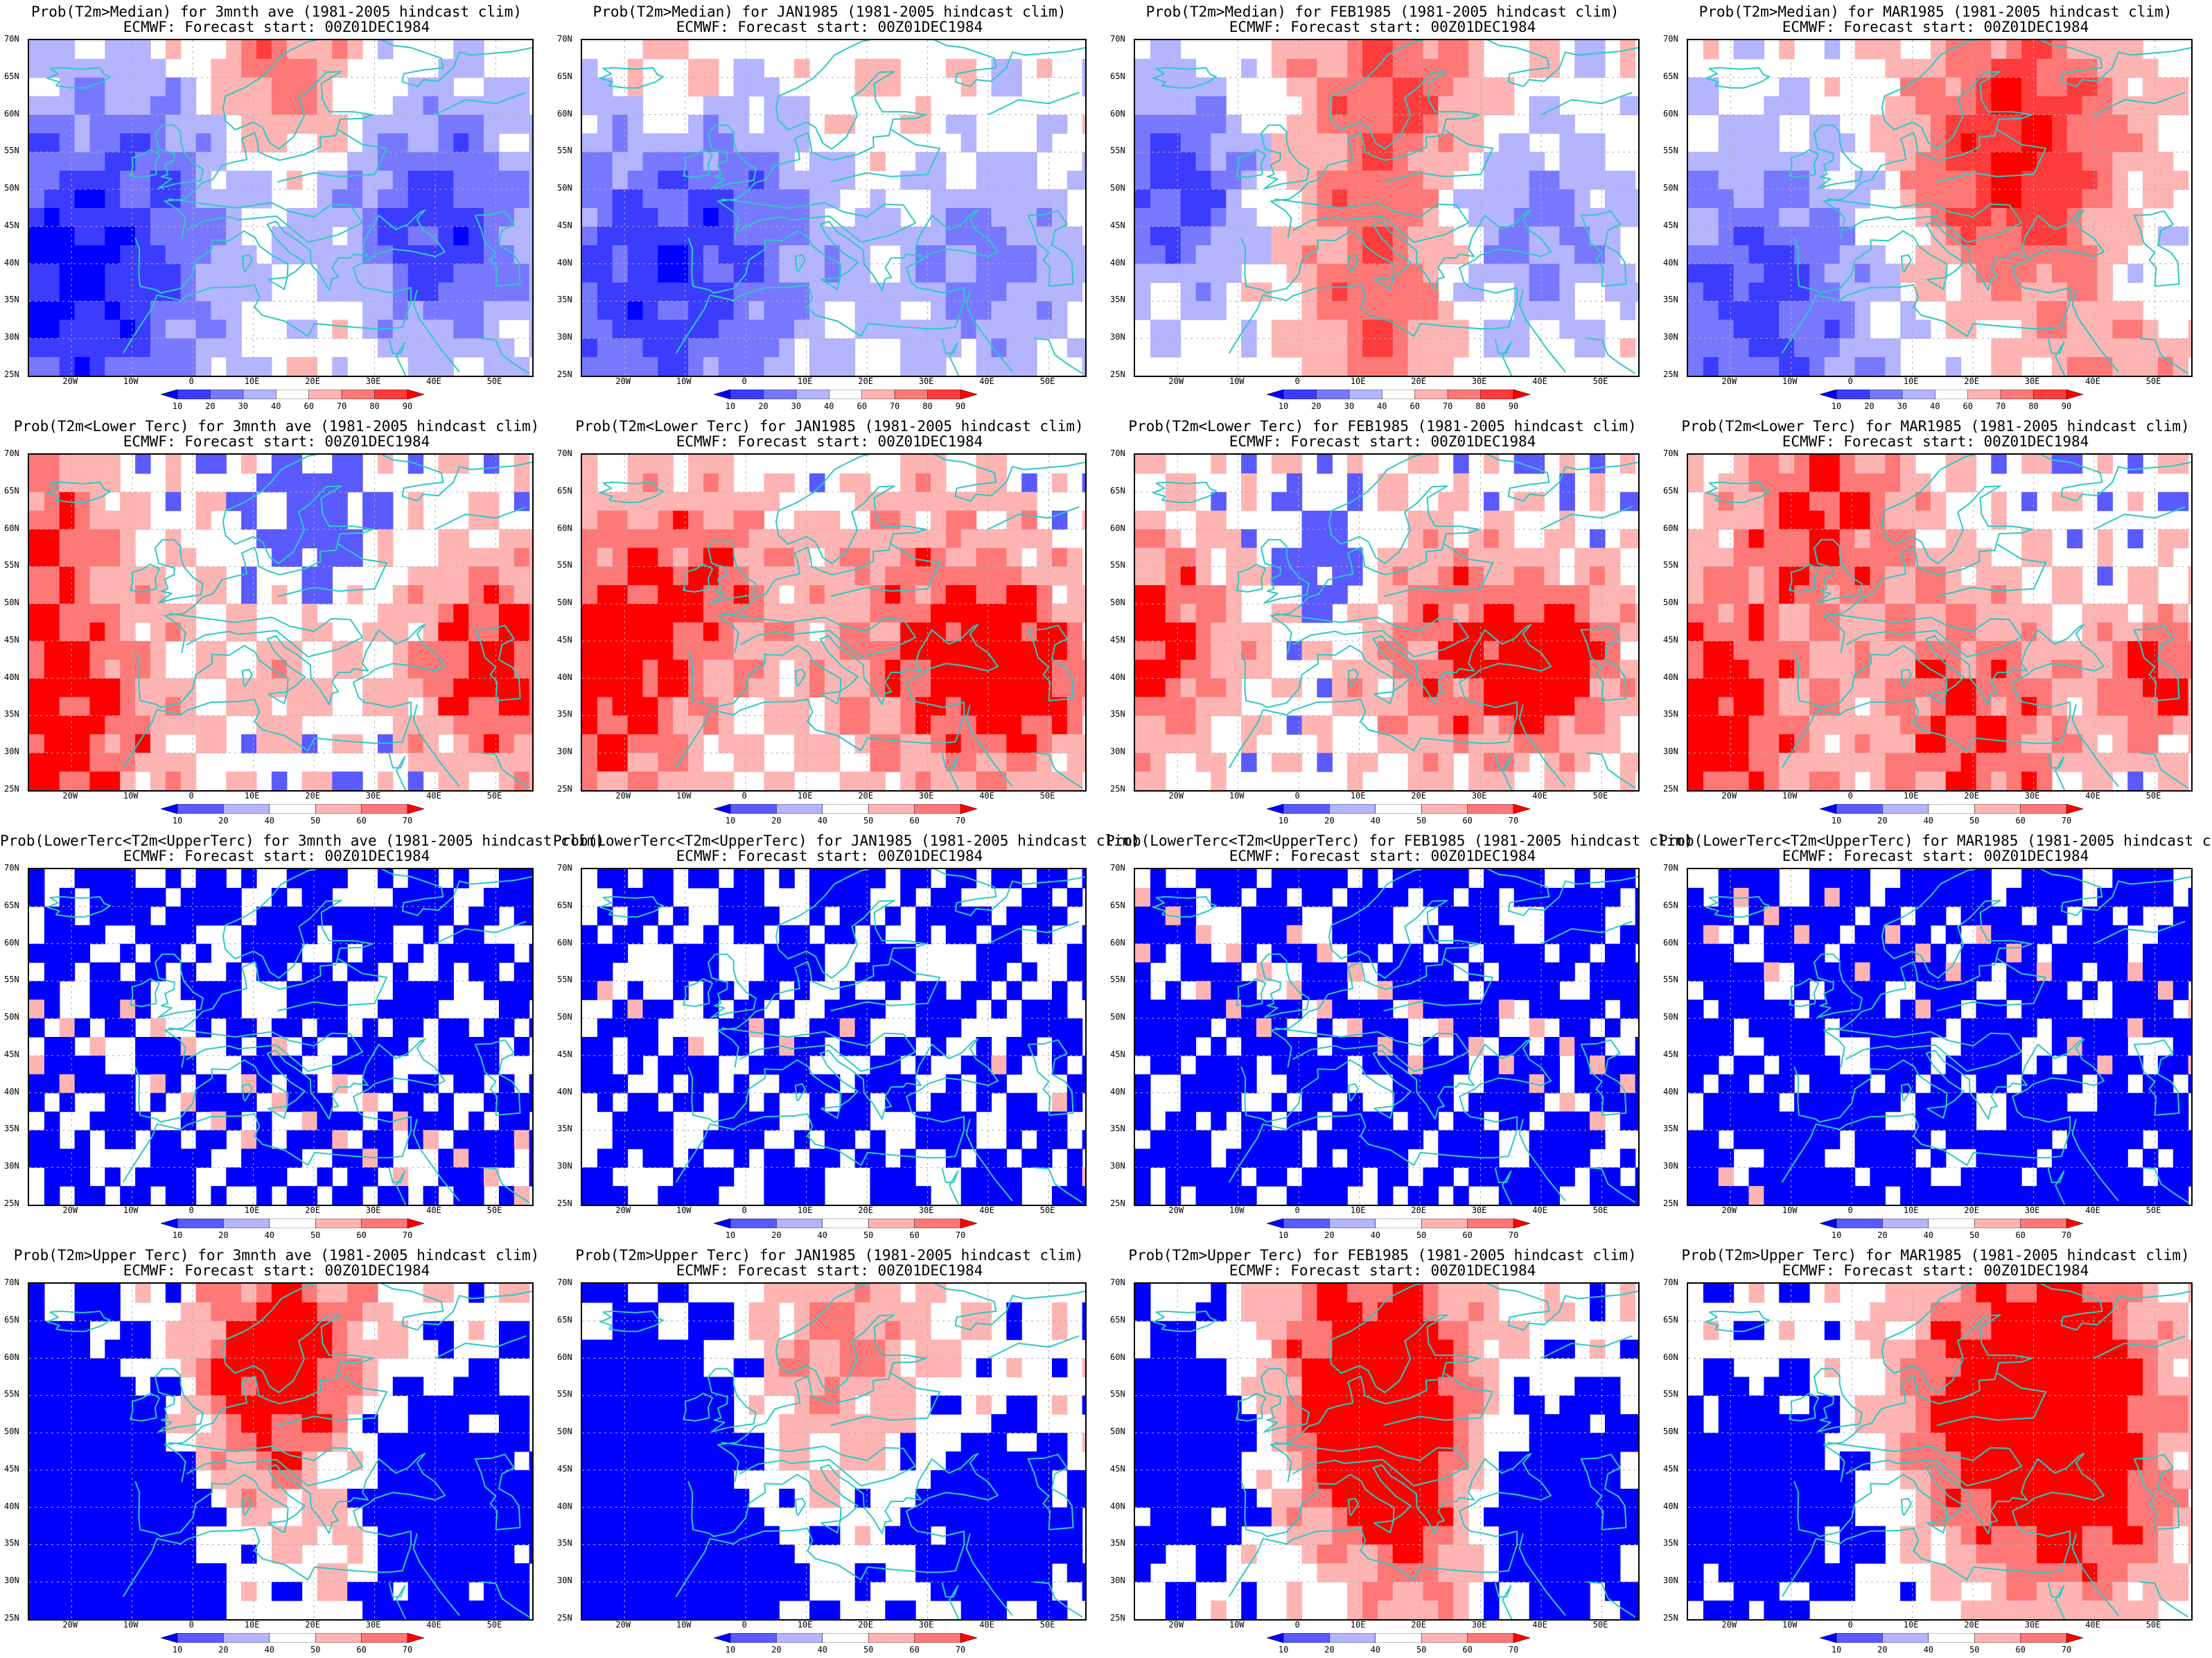  What do you see at coordinates (1670, 789) in the screenshot?
I see `latitude-tick-label: 25N` at bounding box center [1670, 789].